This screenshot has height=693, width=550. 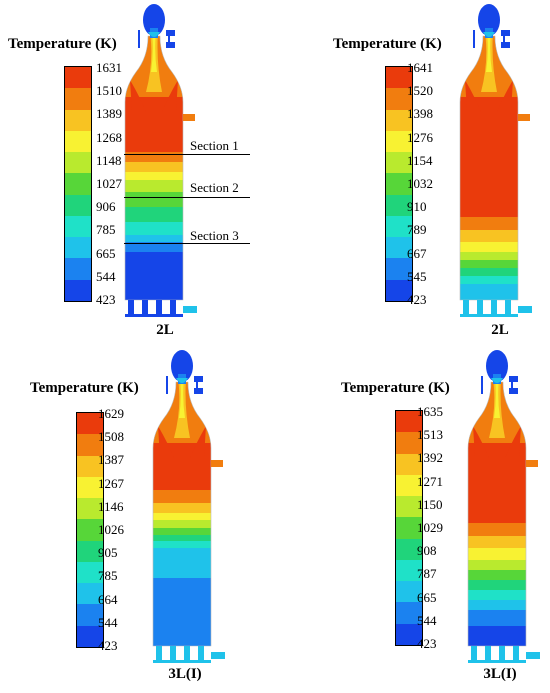 What do you see at coordinates (154, 20) in the screenshot?
I see `burner-dome` at bounding box center [154, 20].